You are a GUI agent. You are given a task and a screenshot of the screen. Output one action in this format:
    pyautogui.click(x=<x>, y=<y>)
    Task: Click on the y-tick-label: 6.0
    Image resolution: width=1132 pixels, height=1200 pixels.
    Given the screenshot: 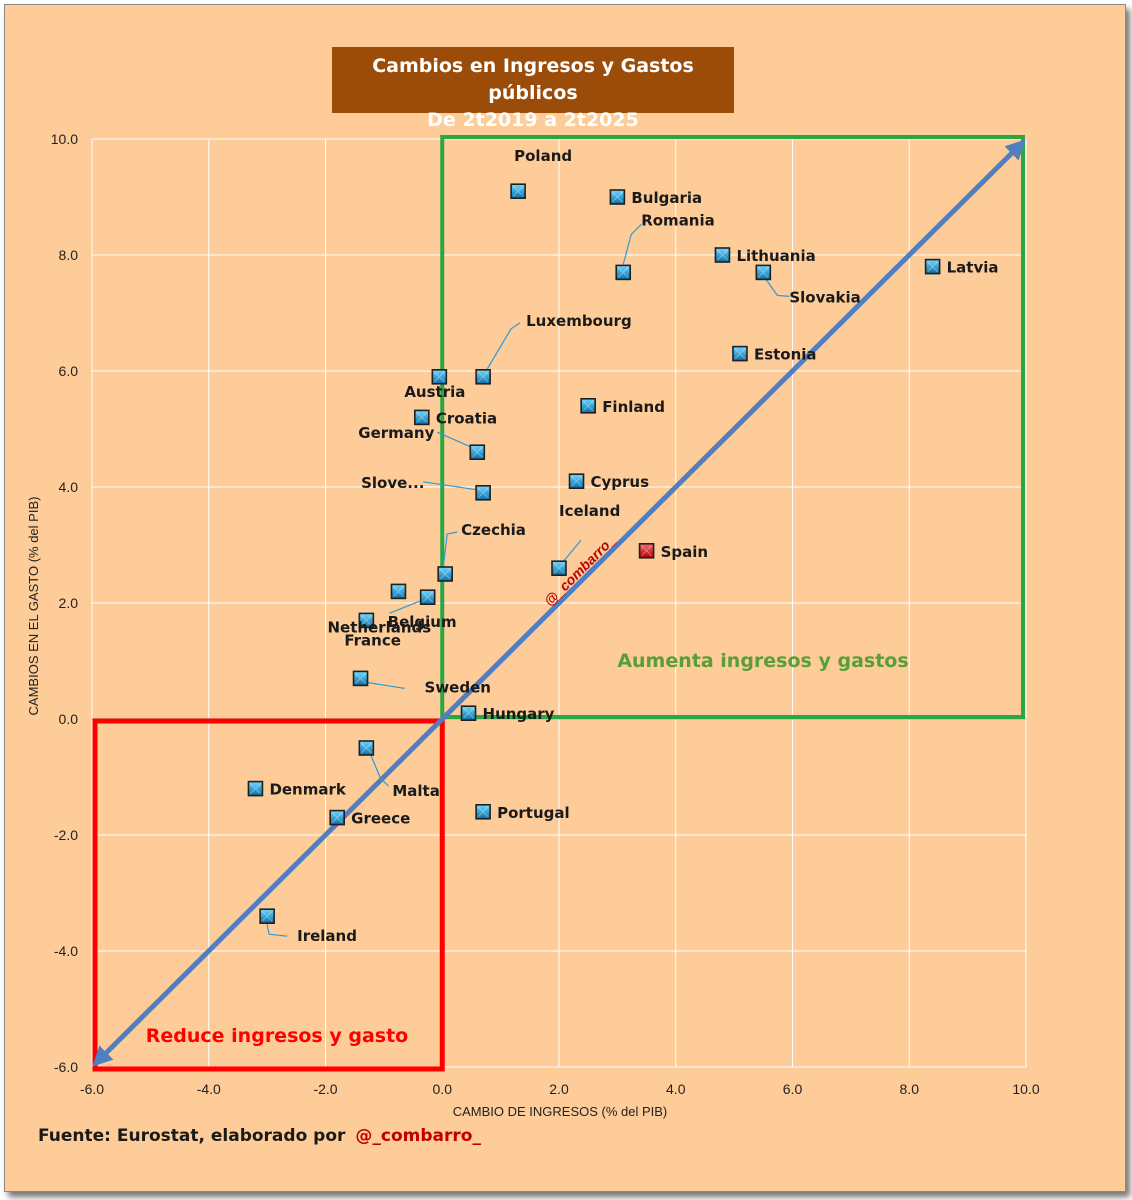 What is the action you would take?
    pyautogui.click(x=69, y=371)
    